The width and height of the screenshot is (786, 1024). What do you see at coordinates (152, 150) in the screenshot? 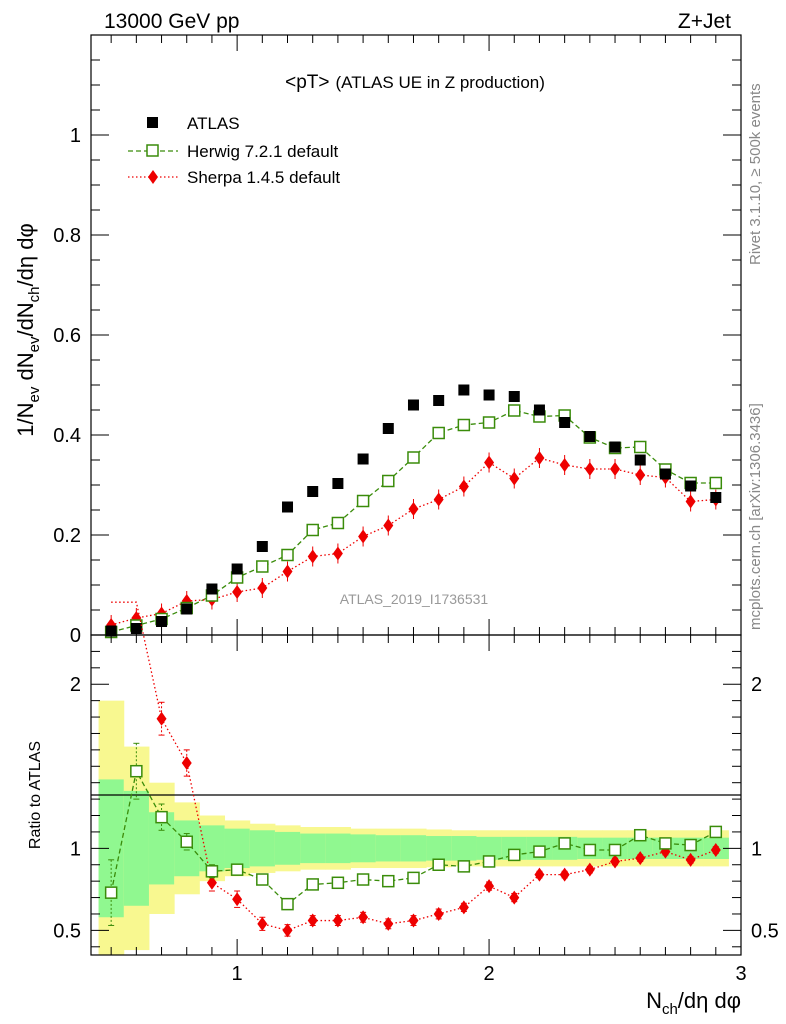
I see `legend-herwig-marker` at bounding box center [152, 150].